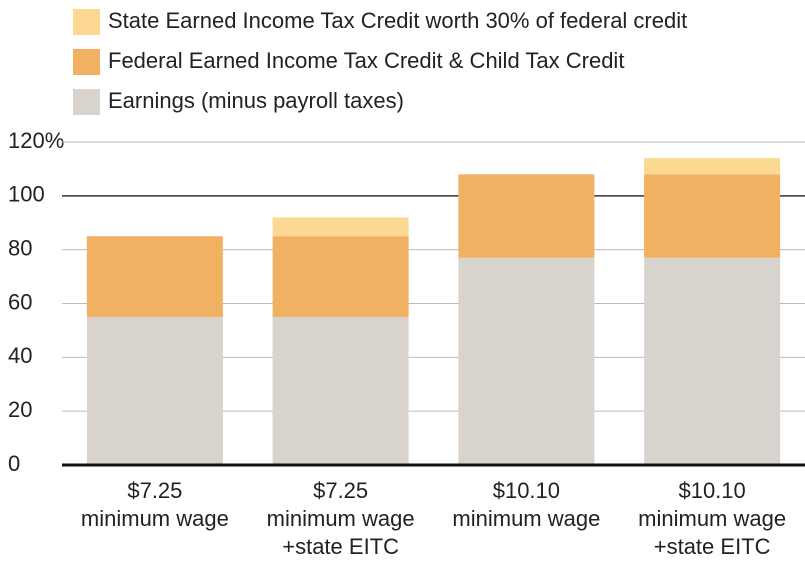 Image resolution: width=805 pixels, height=566 pixels. What do you see at coordinates (20, 409) in the screenshot?
I see `y-tick-label: 20` at bounding box center [20, 409].